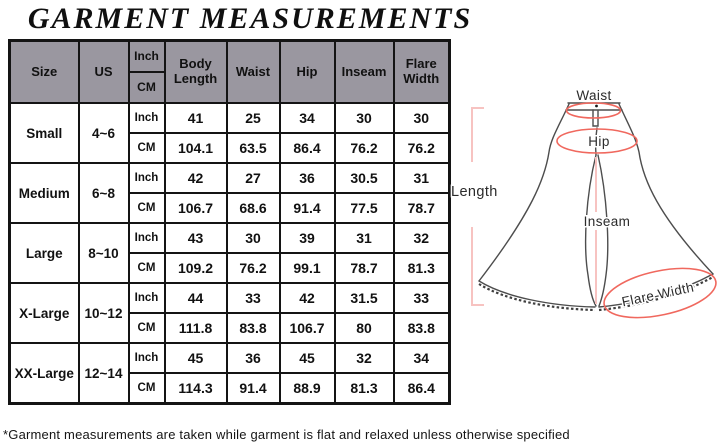  What do you see at coordinates (195, 71) in the screenshot?
I see `col-header-body-length: Body Length` at bounding box center [195, 71].